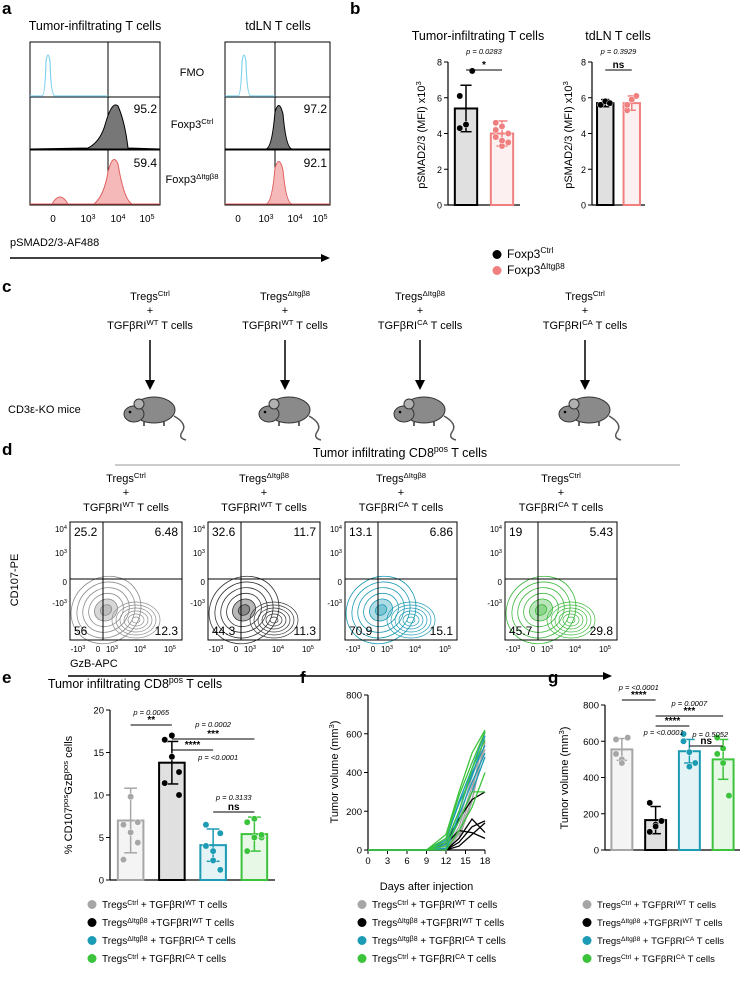  Describe the element at coordinates (193, 745) in the screenshot. I see `significance-label: ****` at that location.